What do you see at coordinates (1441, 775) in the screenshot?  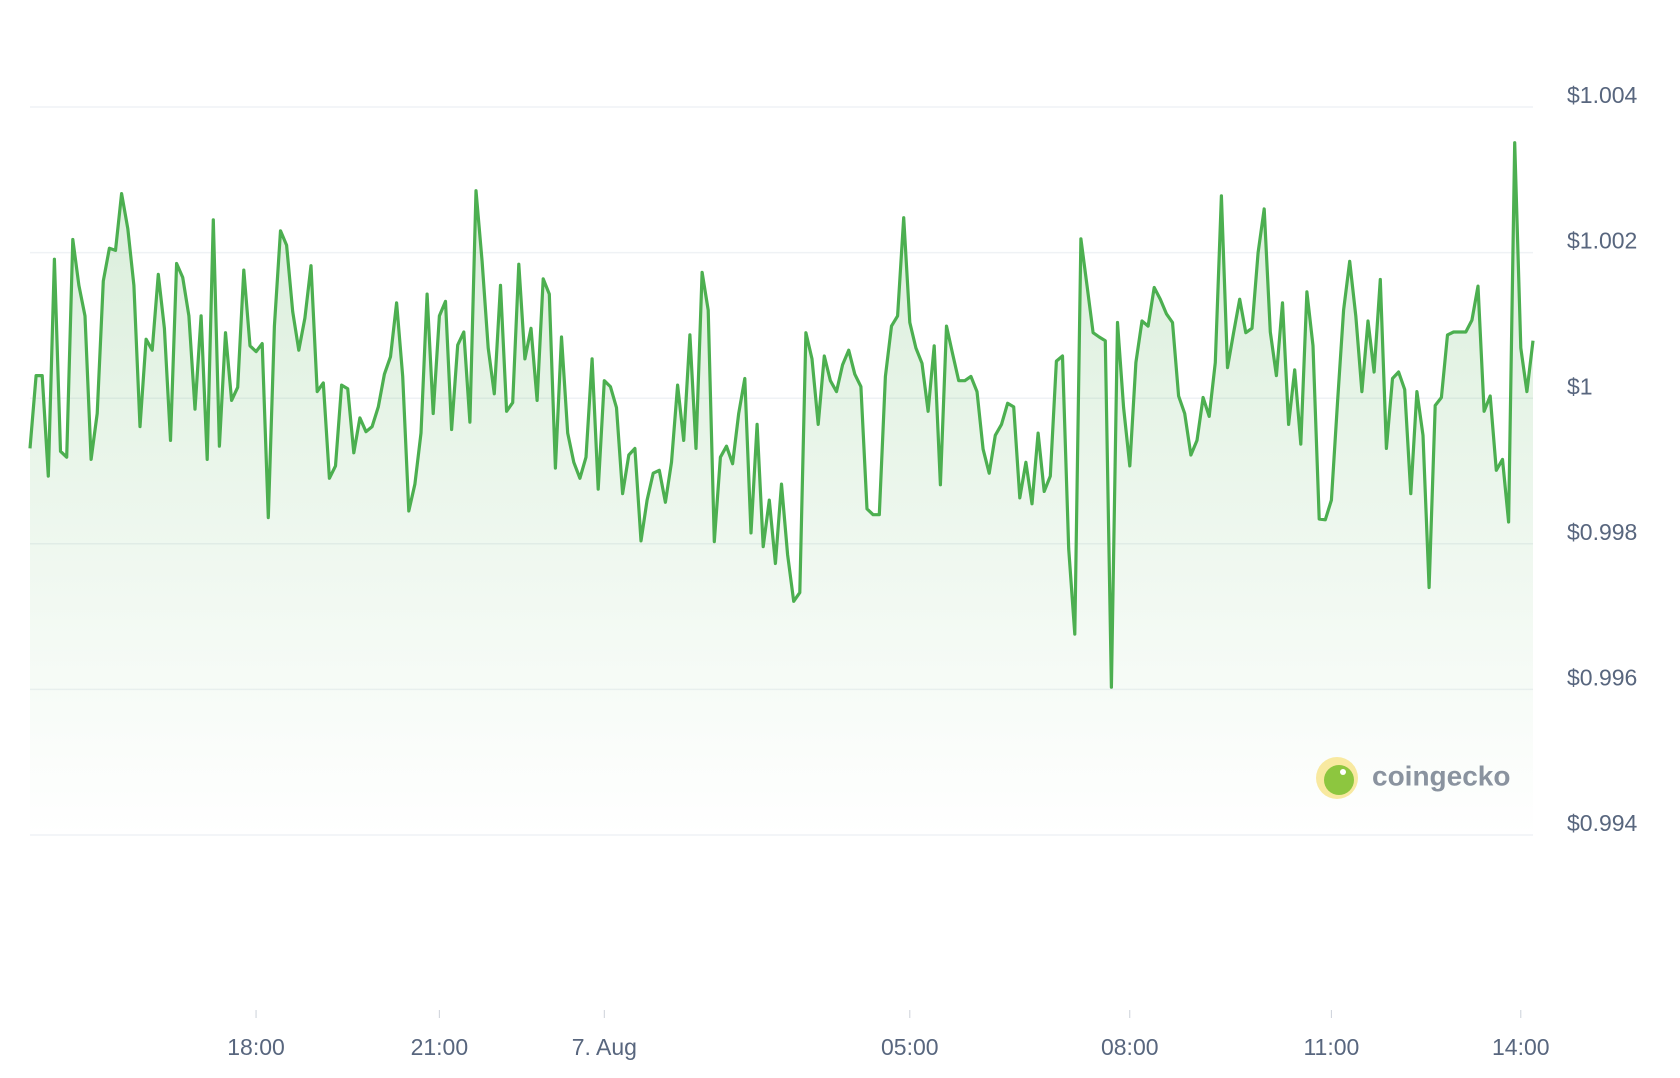 I see `watermark-text: coingecko` at bounding box center [1441, 775].